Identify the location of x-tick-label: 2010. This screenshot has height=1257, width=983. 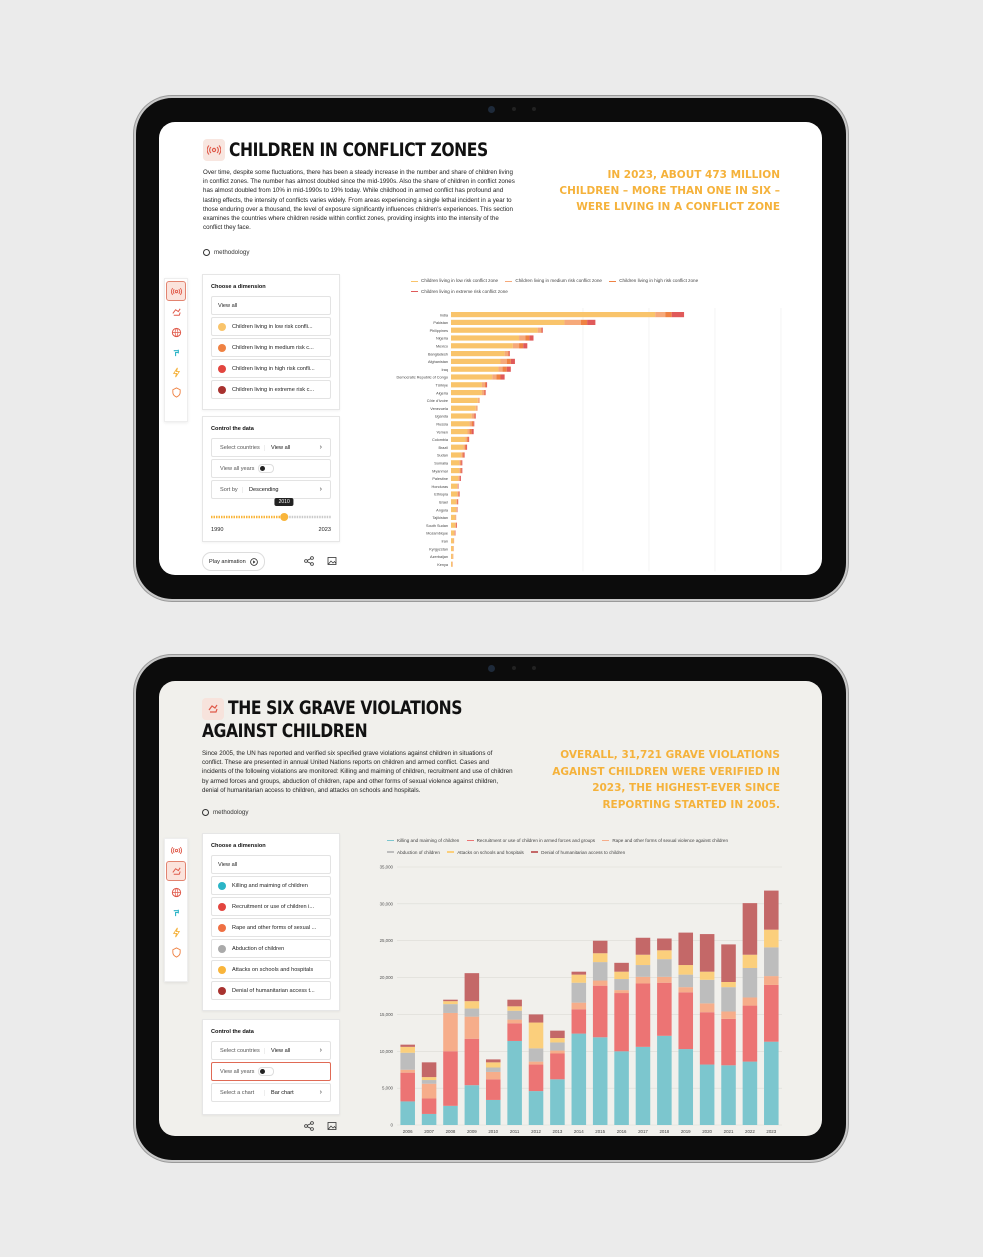
(493, 1131).